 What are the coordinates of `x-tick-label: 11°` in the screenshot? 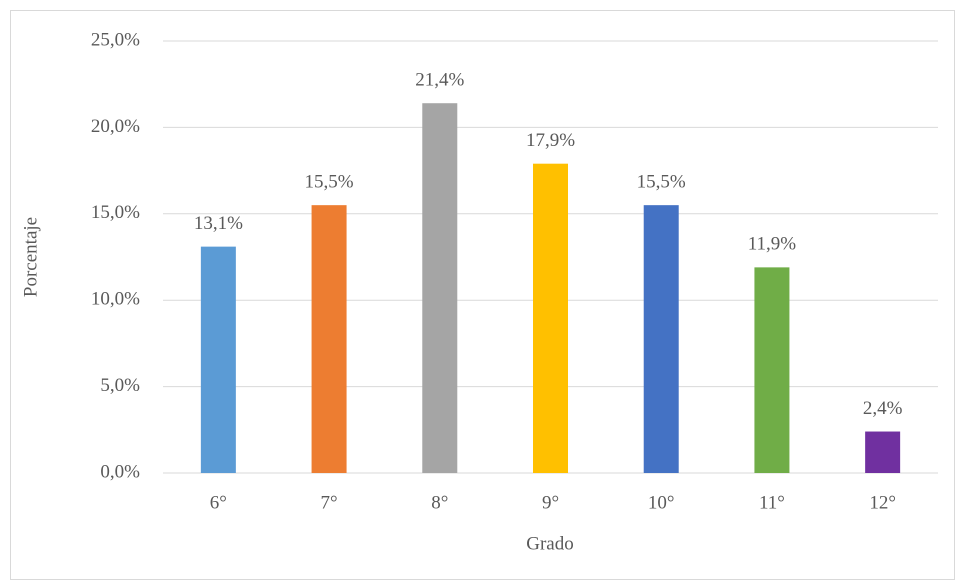 It's located at (772, 502).